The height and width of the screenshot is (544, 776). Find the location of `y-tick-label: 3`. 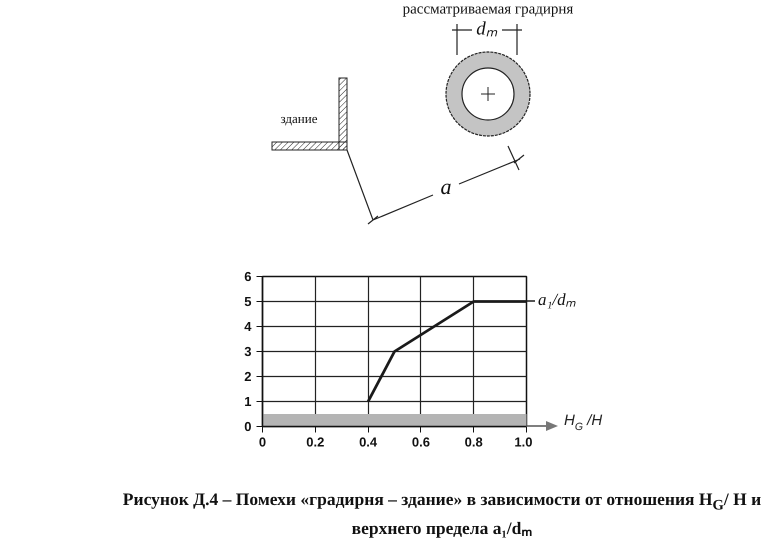

y-tick-label: 3 is located at coordinates (248, 351).